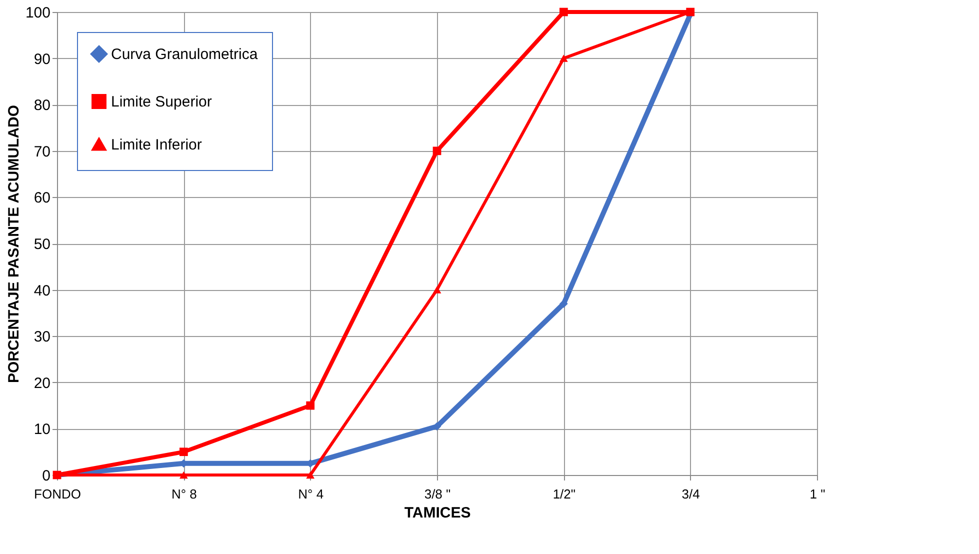  I want to click on y-tick-label: 20, so click(42, 383).